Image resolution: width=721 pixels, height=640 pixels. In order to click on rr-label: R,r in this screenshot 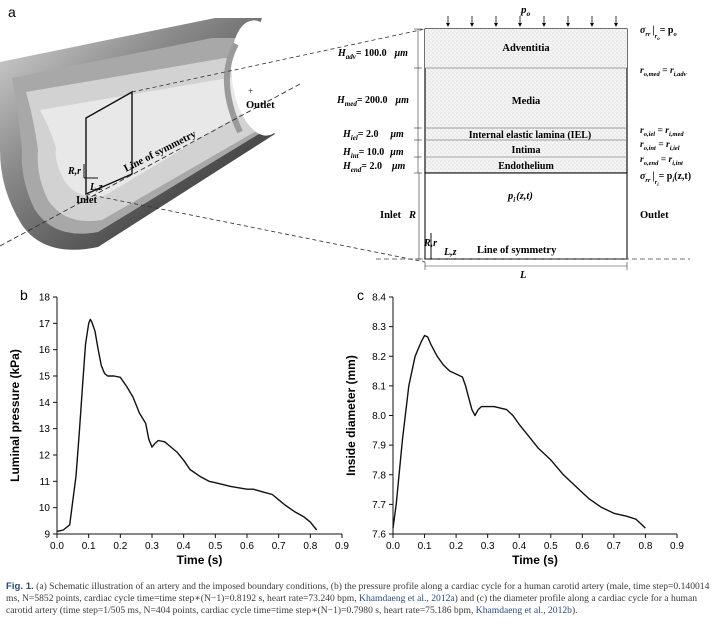, I will do `click(430, 243)`.